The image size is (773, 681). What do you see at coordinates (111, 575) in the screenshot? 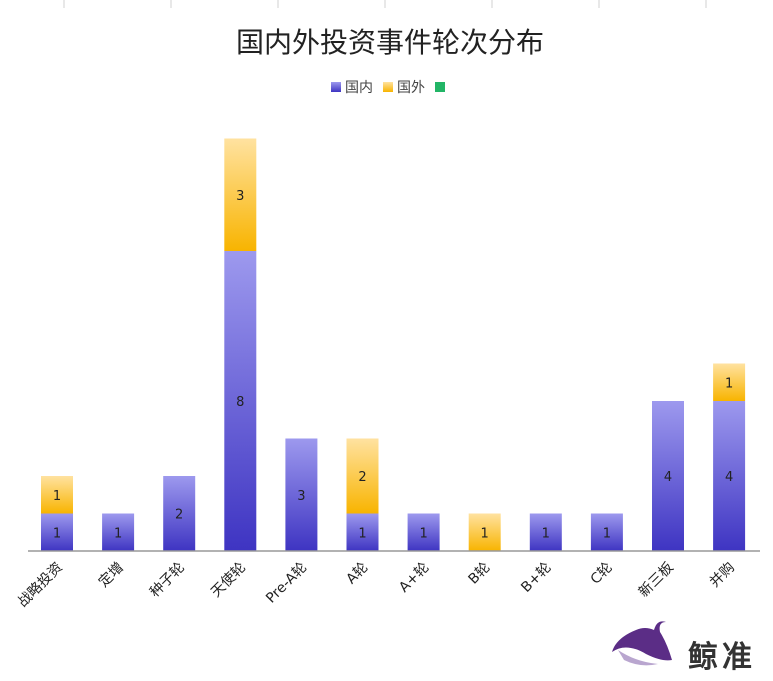
I see `x-tick-label: 定增` at bounding box center [111, 575].